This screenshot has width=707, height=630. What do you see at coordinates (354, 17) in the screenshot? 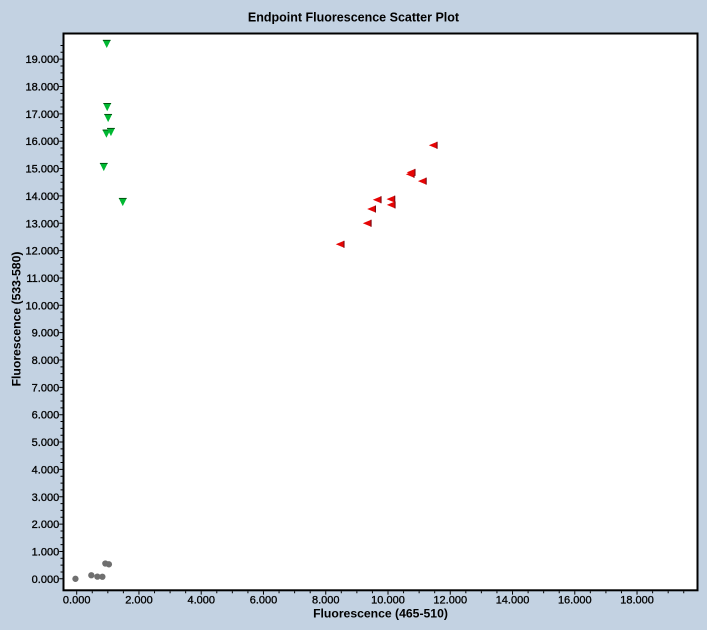
I see `svg-text:Endpoint Fluorescence Scatter: Endpoint Fluorescence Scatter Plot` at bounding box center [354, 17].